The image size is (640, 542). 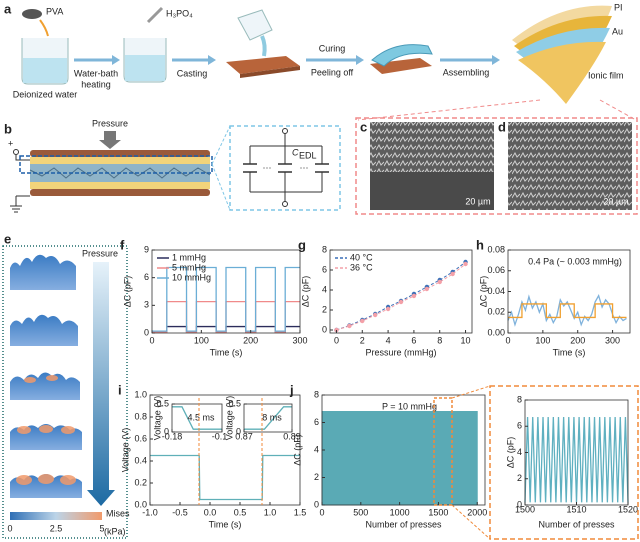 What do you see at coordinates (140, 504) in the screenshot?
I see `y-tick-label: 0.0` at bounding box center [140, 504].